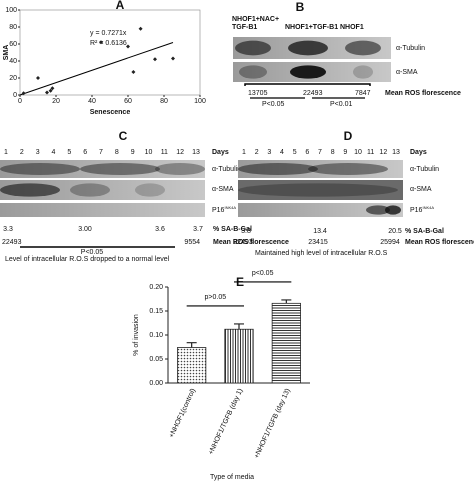 This screenshot has width=474, height=481. Describe the element at coordinates (282, 152) in the screenshot. I see `lane-label: 4` at that location.